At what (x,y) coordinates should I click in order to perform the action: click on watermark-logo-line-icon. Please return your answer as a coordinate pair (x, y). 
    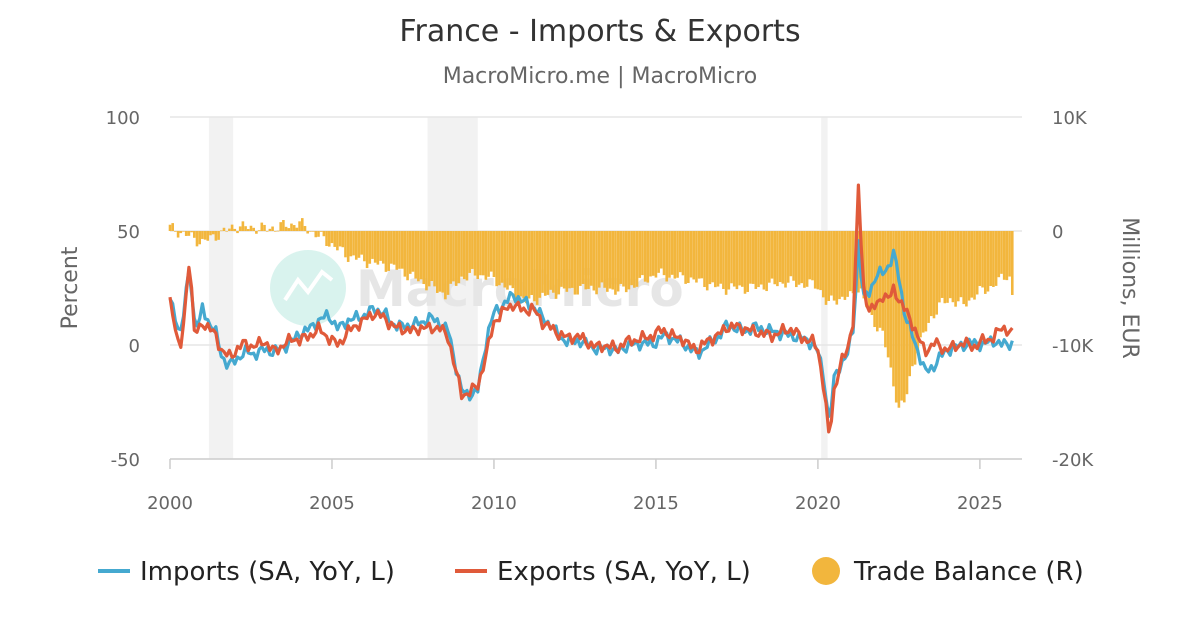
    Looking at the image, I should click on (308, 285).